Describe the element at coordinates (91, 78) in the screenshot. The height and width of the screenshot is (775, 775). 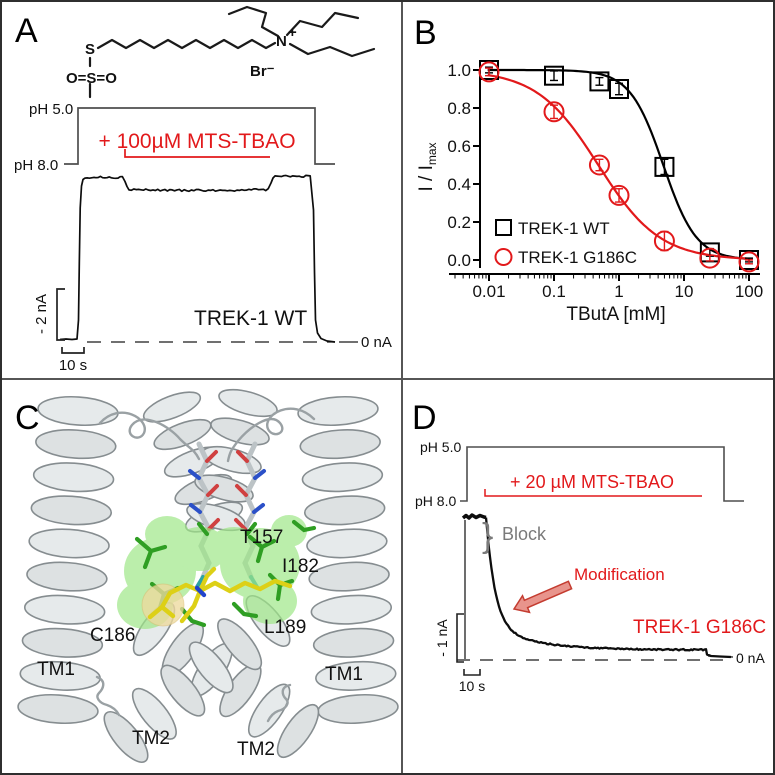
I see `sulfonyl-label: O=S=O` at that location.